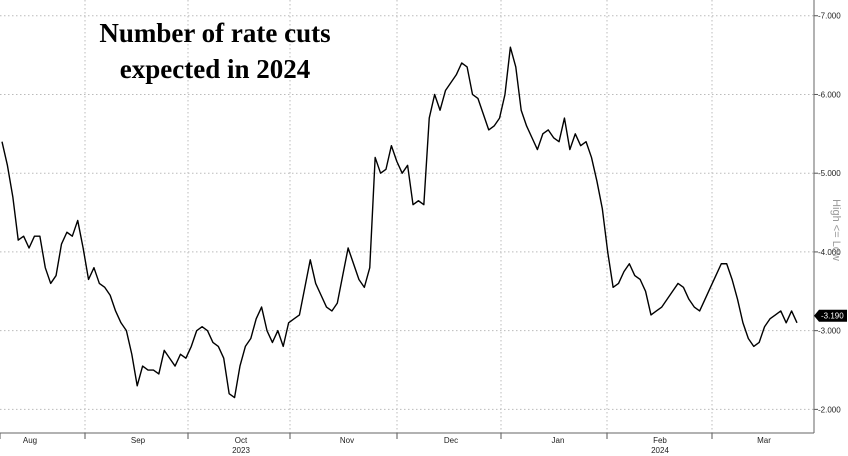 This screenshot has width=848, height=456. What do you see at coordinates (764, 440) in the screenshot?
I see `x-month-label: Mar` at bounding box center [764, 440].